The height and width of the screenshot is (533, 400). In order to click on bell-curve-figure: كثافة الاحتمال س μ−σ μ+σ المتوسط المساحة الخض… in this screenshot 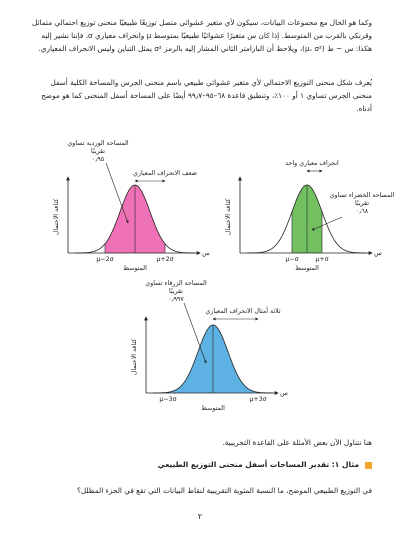, I will do `click(310, 216)`.